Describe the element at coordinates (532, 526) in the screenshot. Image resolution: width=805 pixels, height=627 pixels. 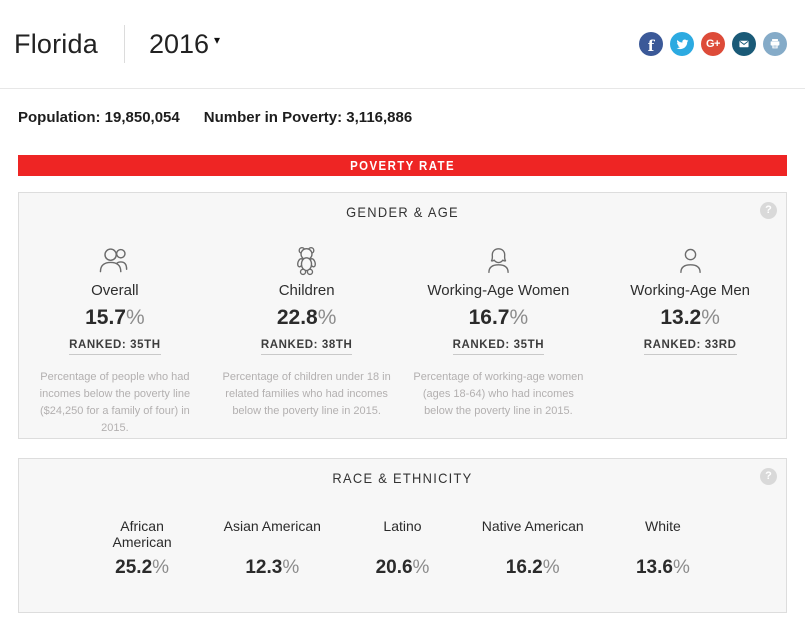
I see `race-label: Native American` at that location.